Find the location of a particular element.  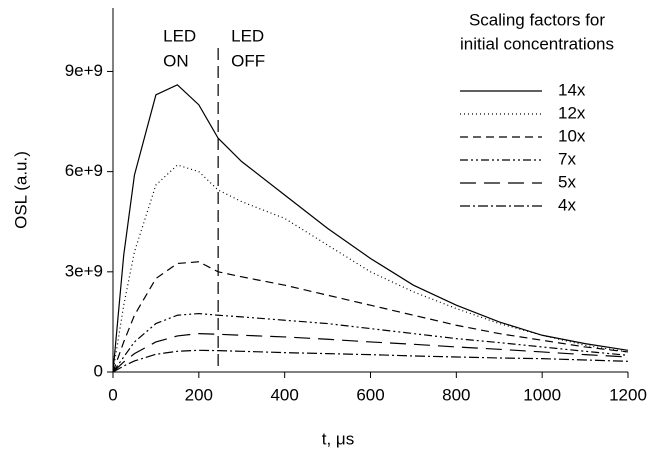

y-tick-label: 0 is located at coordinates (98, 370).